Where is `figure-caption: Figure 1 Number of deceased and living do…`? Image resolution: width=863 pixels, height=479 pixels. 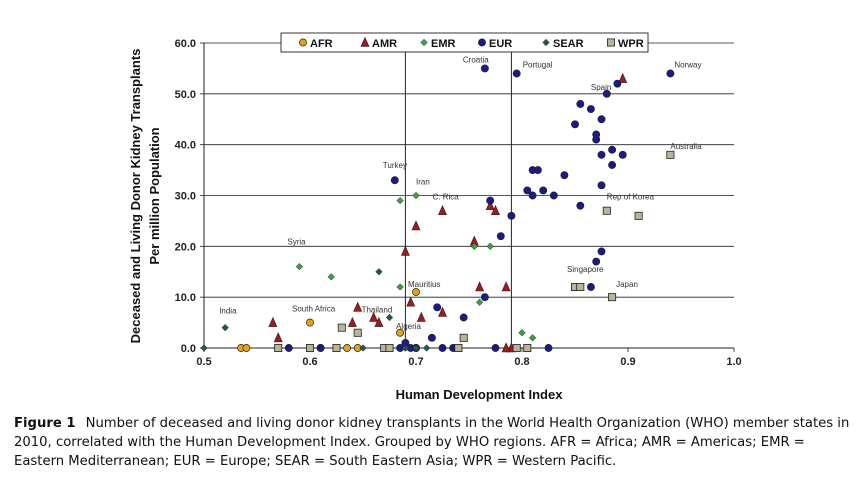 figure-caption: Figure 1 Number of deceased and living do… is located at coordinates (434, 442).